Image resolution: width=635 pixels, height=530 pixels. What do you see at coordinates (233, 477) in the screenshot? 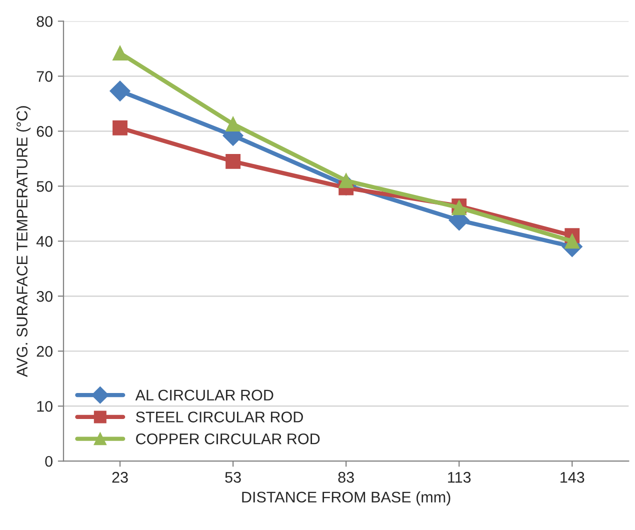
I see `x-tick-label: 53` at bounding box center [233, 477].